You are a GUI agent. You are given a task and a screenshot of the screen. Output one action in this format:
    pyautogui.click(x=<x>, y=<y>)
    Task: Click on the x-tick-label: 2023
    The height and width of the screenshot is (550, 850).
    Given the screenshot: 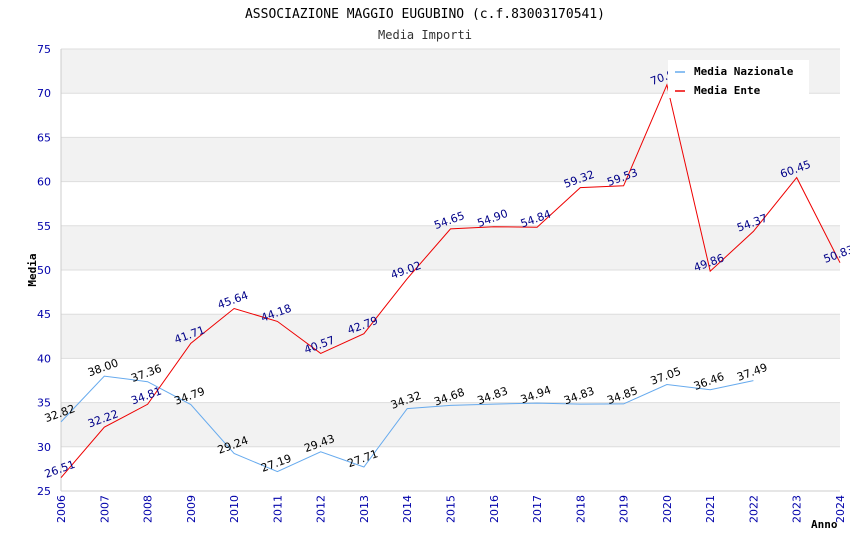 What is the action you would take?
    pyautogui.click(x=797, y=509)
    